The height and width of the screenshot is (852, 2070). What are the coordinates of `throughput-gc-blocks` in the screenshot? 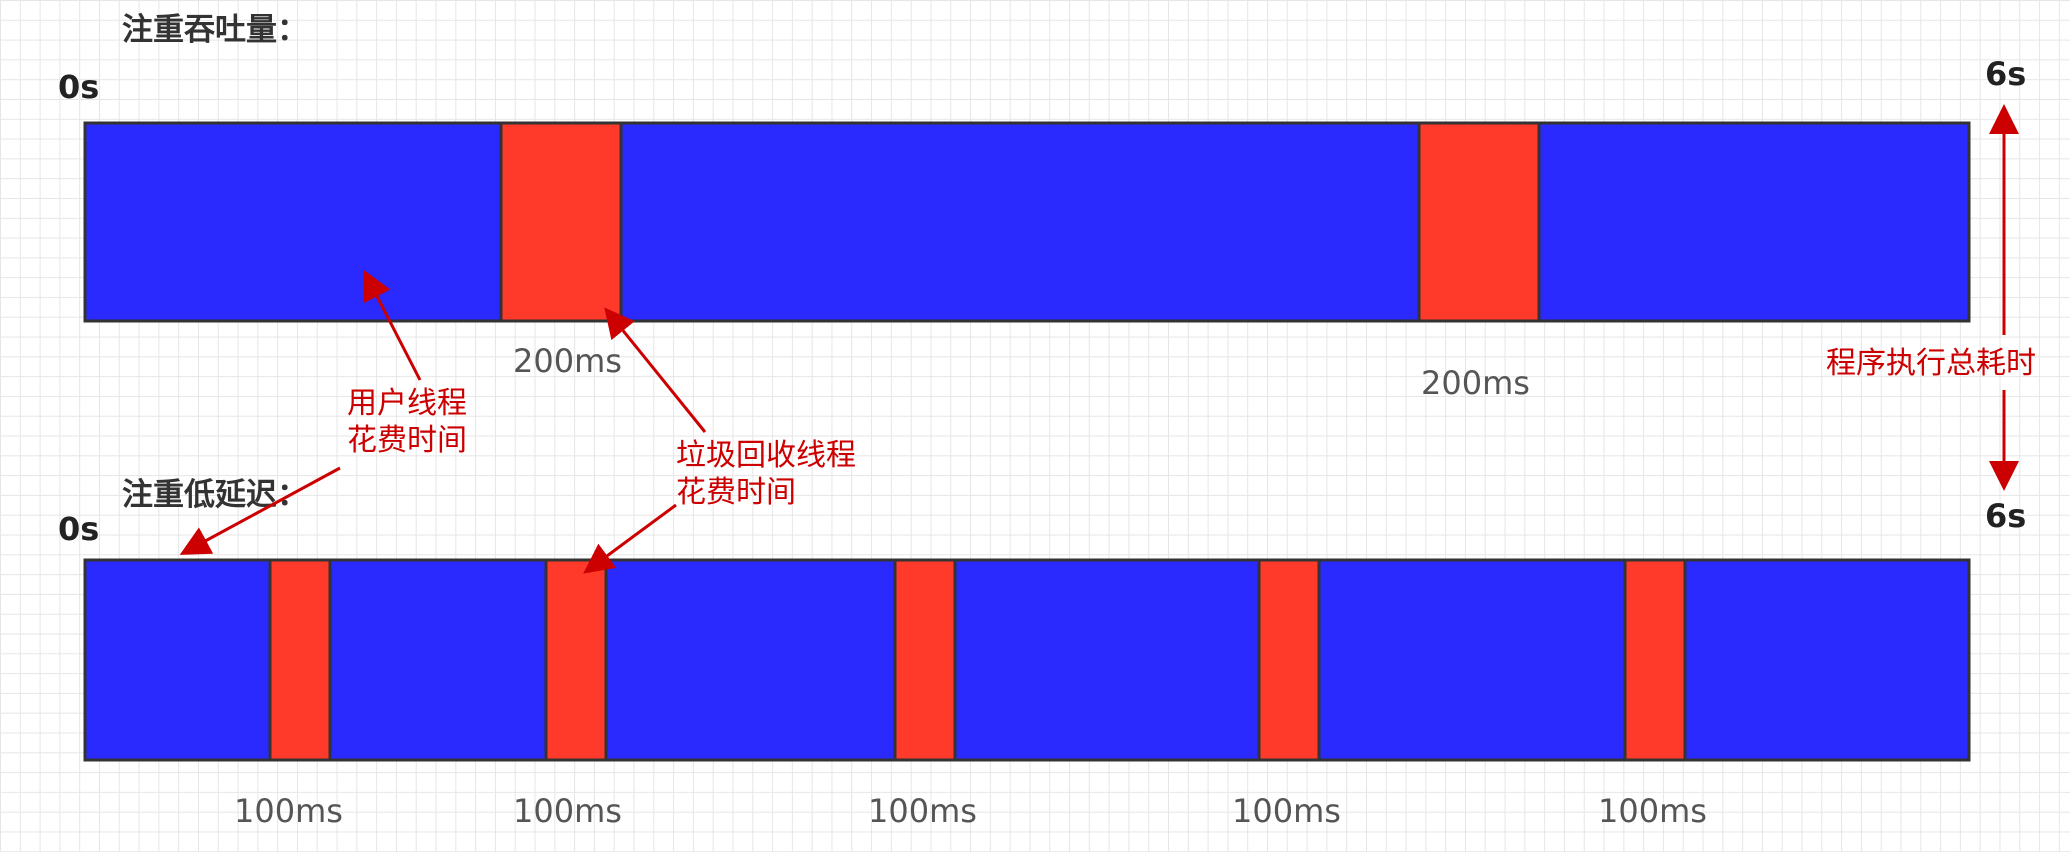 It's located at (1020, 222).